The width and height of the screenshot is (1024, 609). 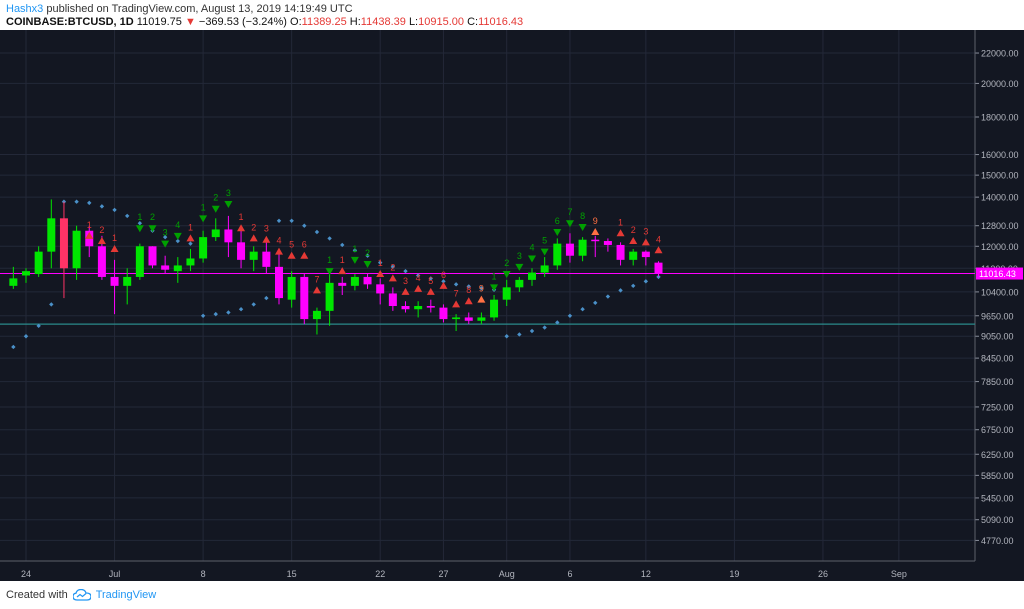 What do you see at coordinates (997, 498) in the screenshot?
I see `y-tick-label: 5450.00` at bounding box center [997, 498].